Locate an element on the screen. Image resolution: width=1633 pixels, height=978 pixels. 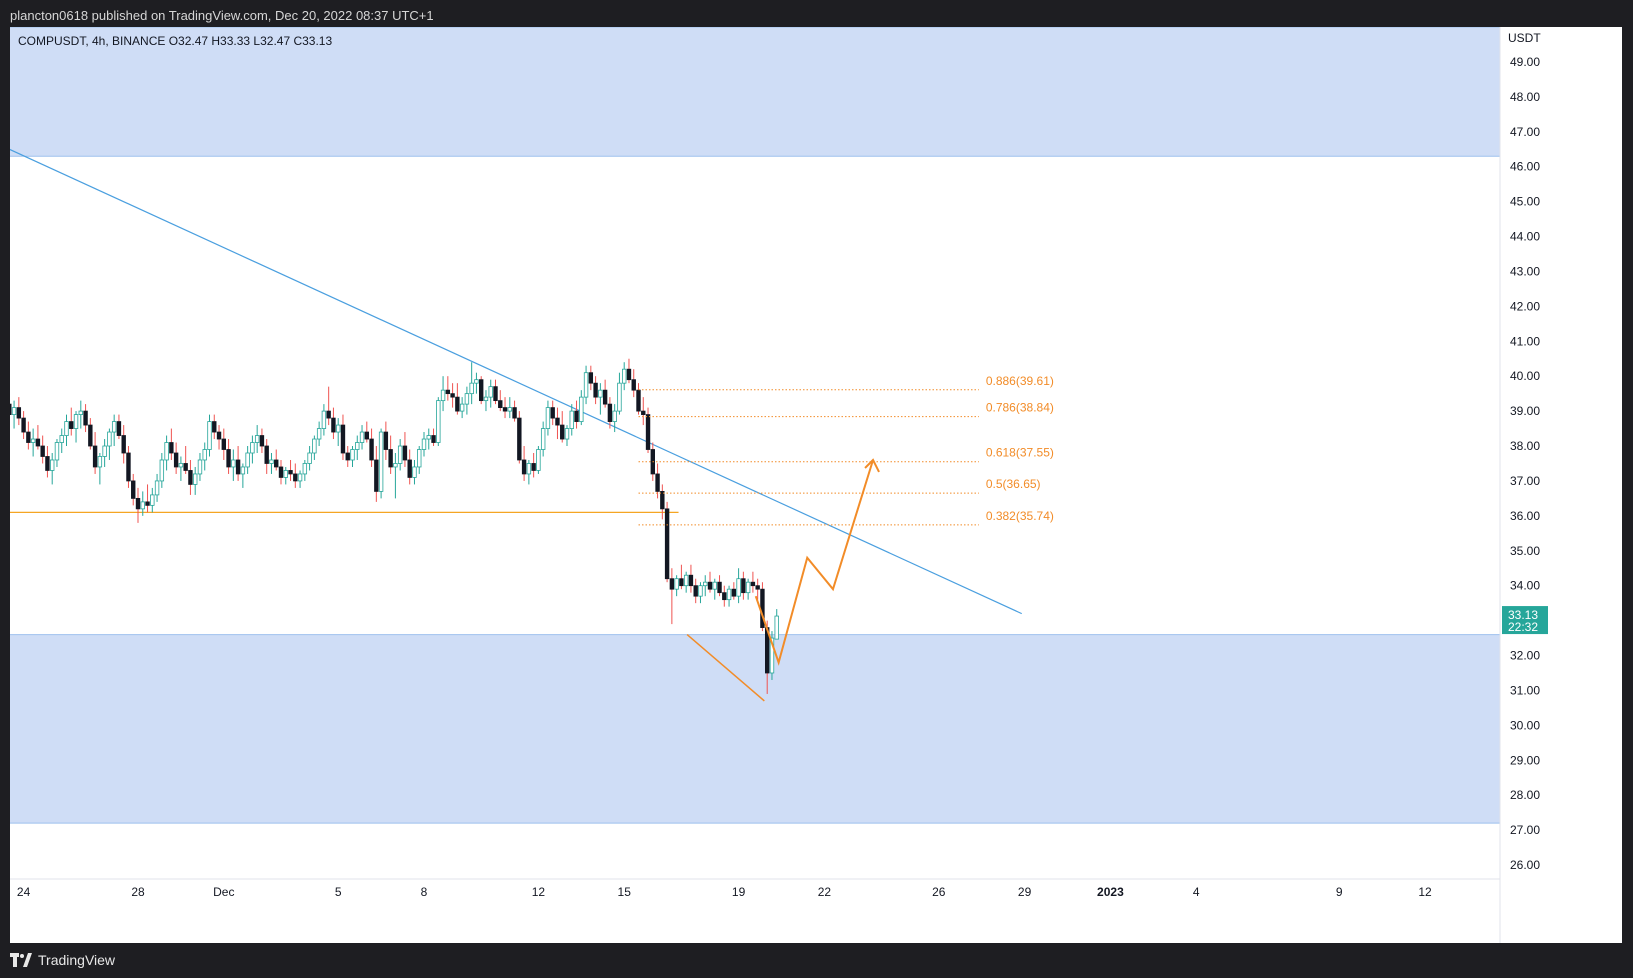
y-tick-label: 35.00 is located at coordinates (1525, 551).